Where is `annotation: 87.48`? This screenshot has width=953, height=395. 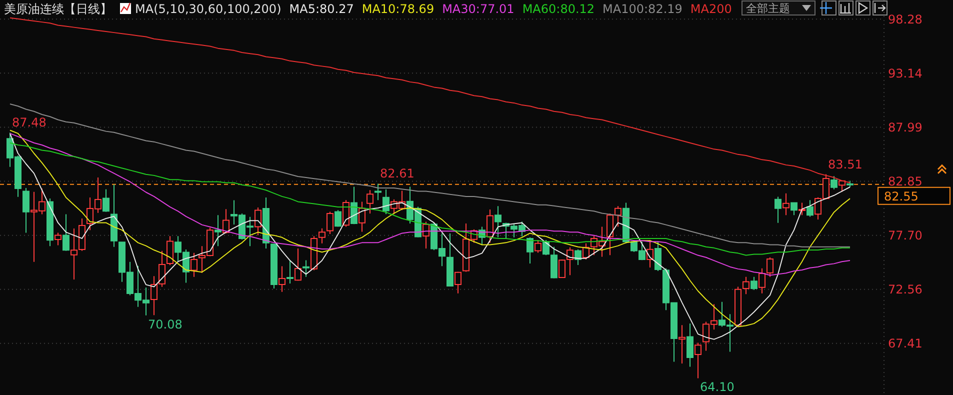
annotation: 87.48 is located at coordinates (29, 123).